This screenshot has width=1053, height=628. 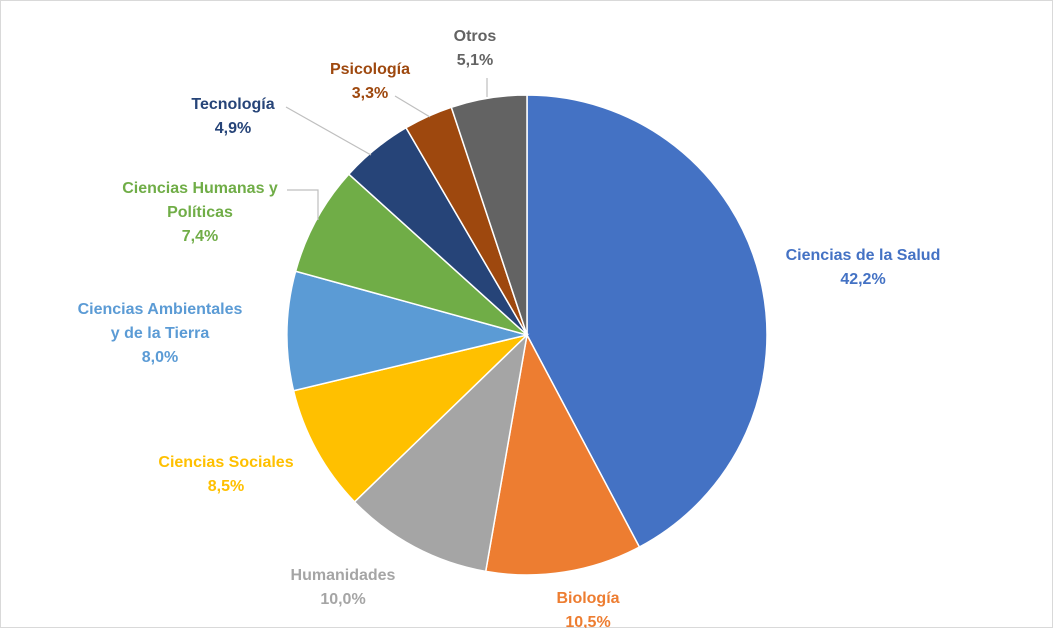 I want to click on slice-data-label: Ciencias de la Salud 42,2%, so click(x=863, y=267).